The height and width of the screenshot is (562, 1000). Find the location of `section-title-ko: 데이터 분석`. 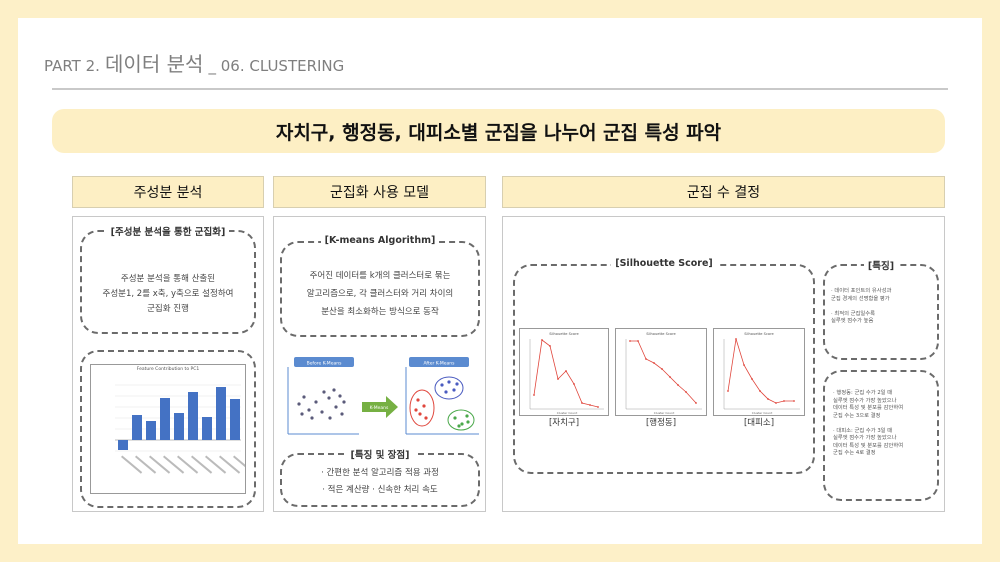

section-title-ko: 데이터 분석 is located at coordinates (154, 64).